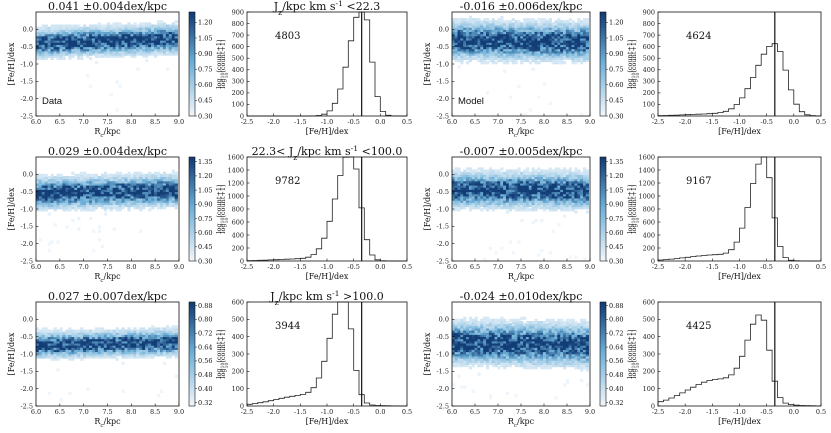 The width and height of the screenshot is (831, 433). What do you see at coordinates (220, 209) in the screenshot?
I see `colorbar-label: log10(count+1)` at bounding box center [220, 209].